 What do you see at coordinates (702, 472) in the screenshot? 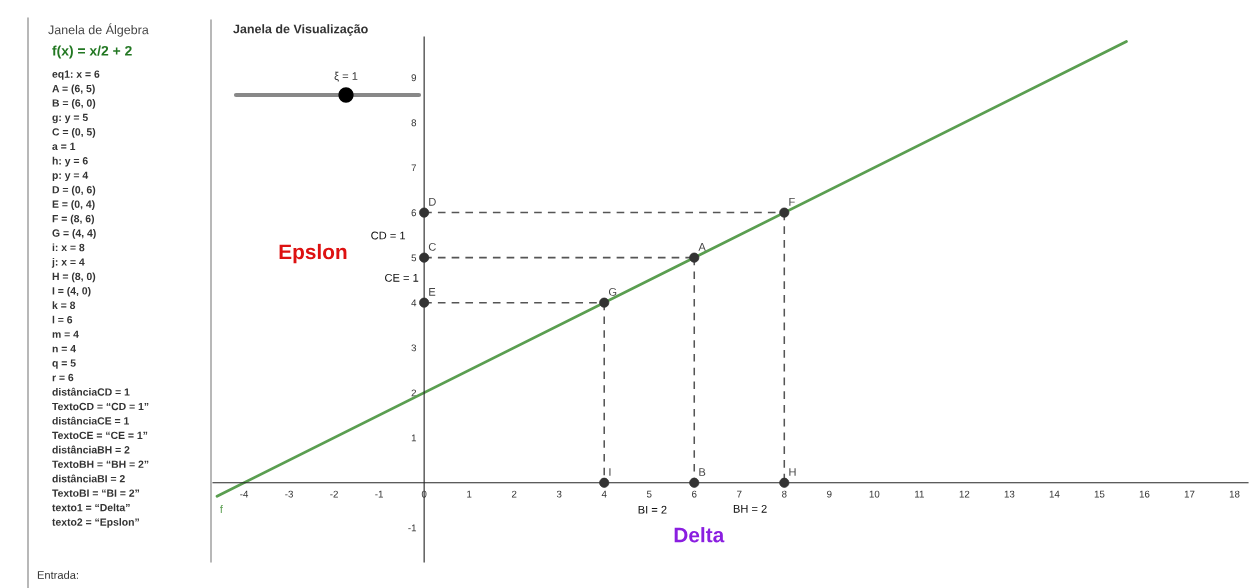
I see `annotation: B` at bounding box center [702, 472].